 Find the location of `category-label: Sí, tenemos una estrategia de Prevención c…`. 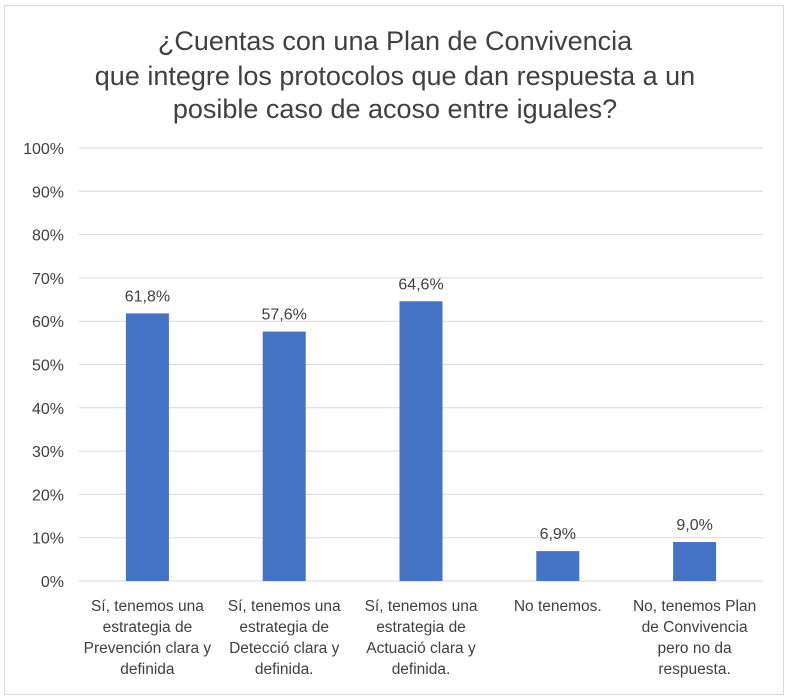

category-label: Sí, tenemos una estrategia de Prevención c… is located at coordinates (148, 638).